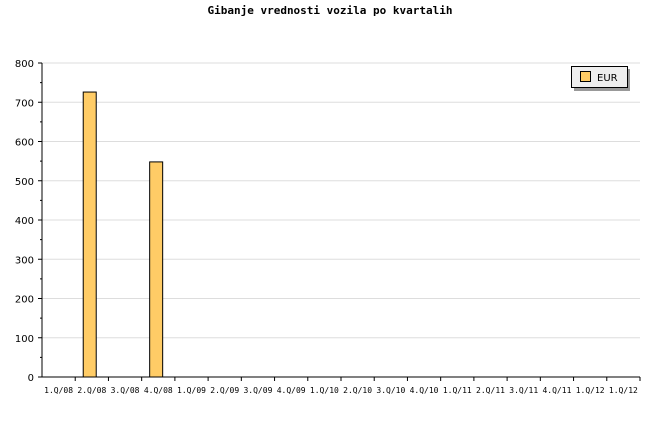 This screenshot has width=660, height=440. I want to click on x-tick-label: 3.Q/10, so click(390, 390).